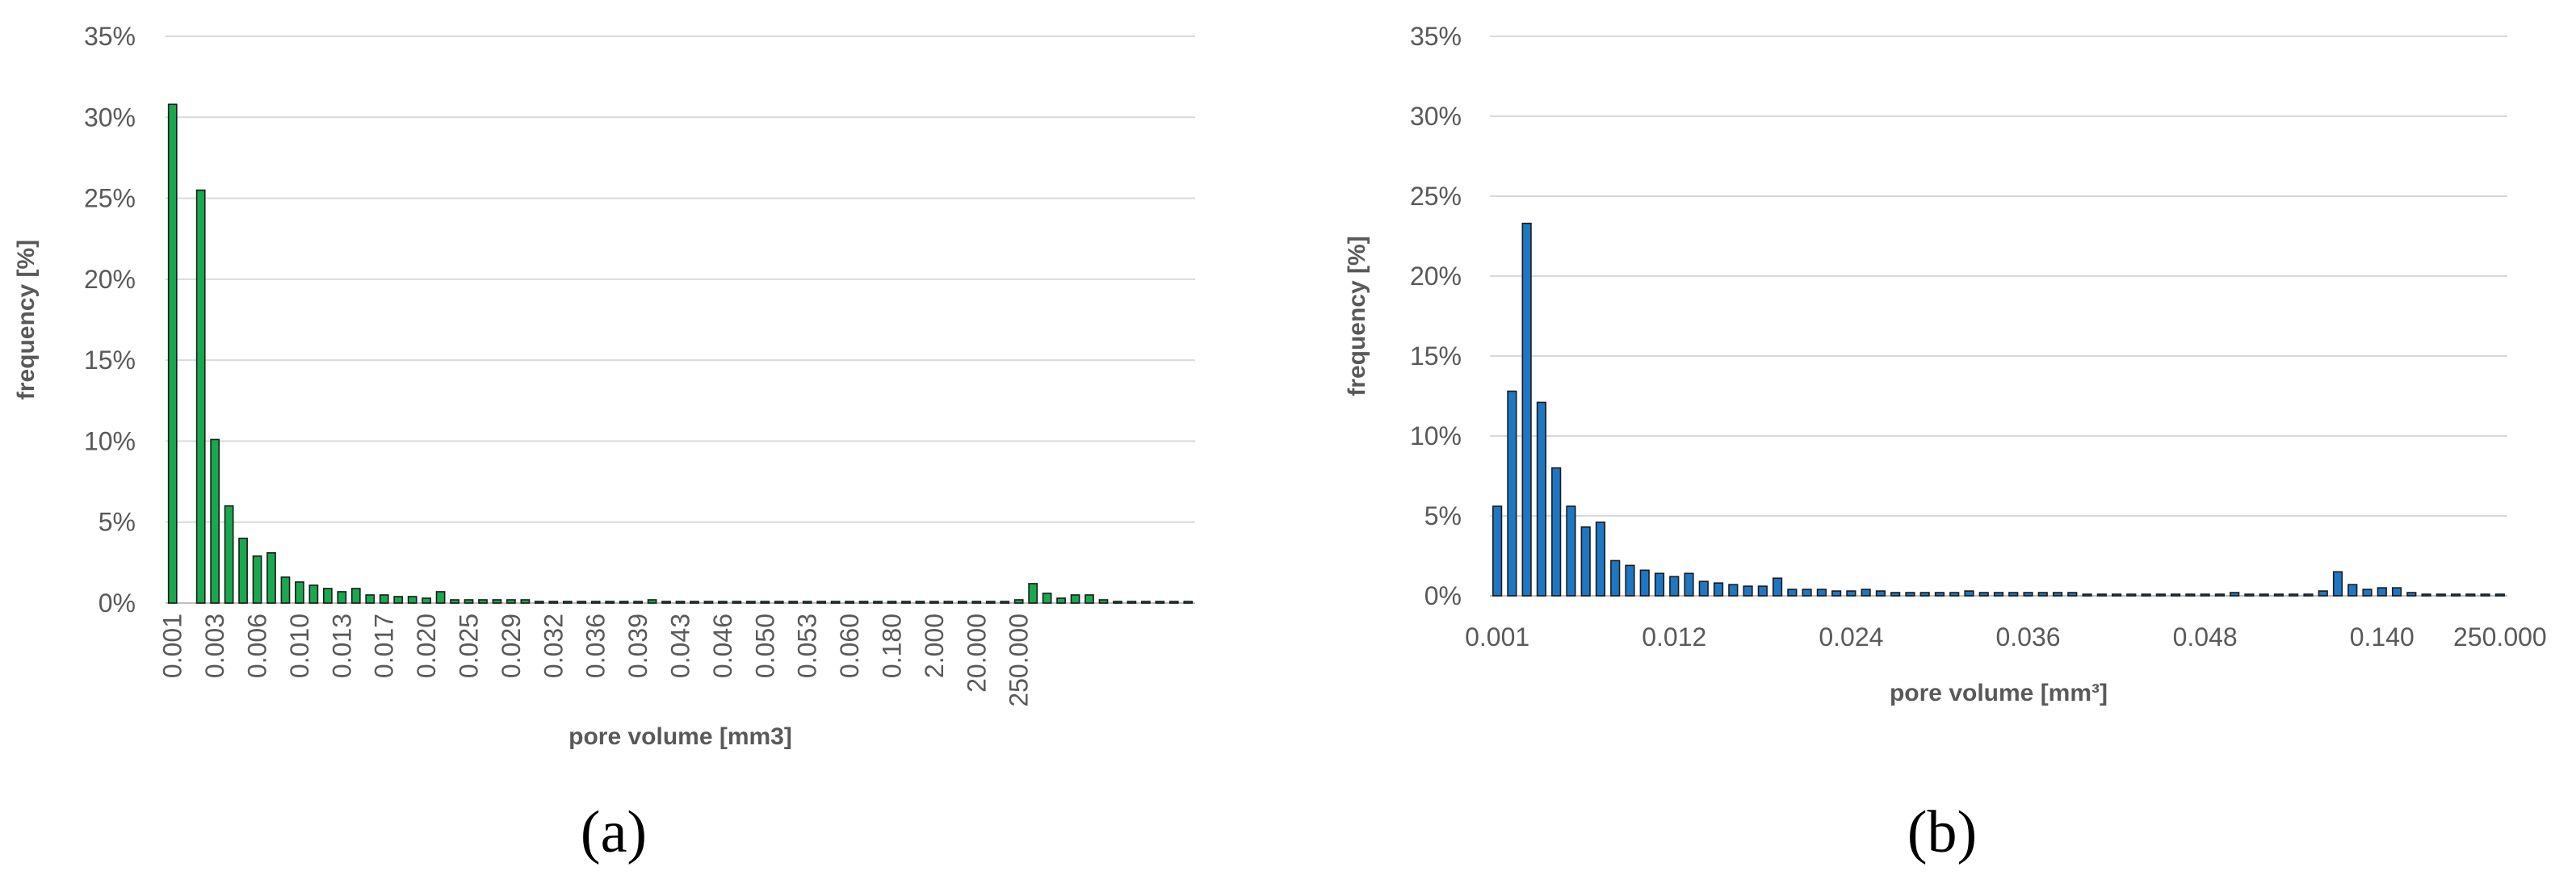 The image size is (2576, 884). I want to click on y-tick-label-a: 15%, so click(110, 360).